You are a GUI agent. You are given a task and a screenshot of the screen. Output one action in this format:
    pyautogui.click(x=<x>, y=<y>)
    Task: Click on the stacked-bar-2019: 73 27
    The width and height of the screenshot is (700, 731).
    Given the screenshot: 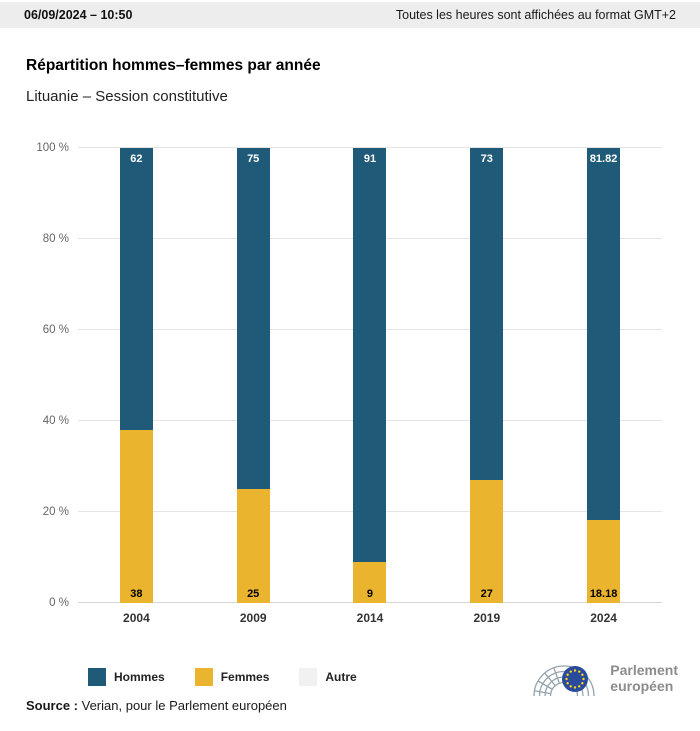 What is the action you would take?
    pyautogui.click(x=487, y=375)
    